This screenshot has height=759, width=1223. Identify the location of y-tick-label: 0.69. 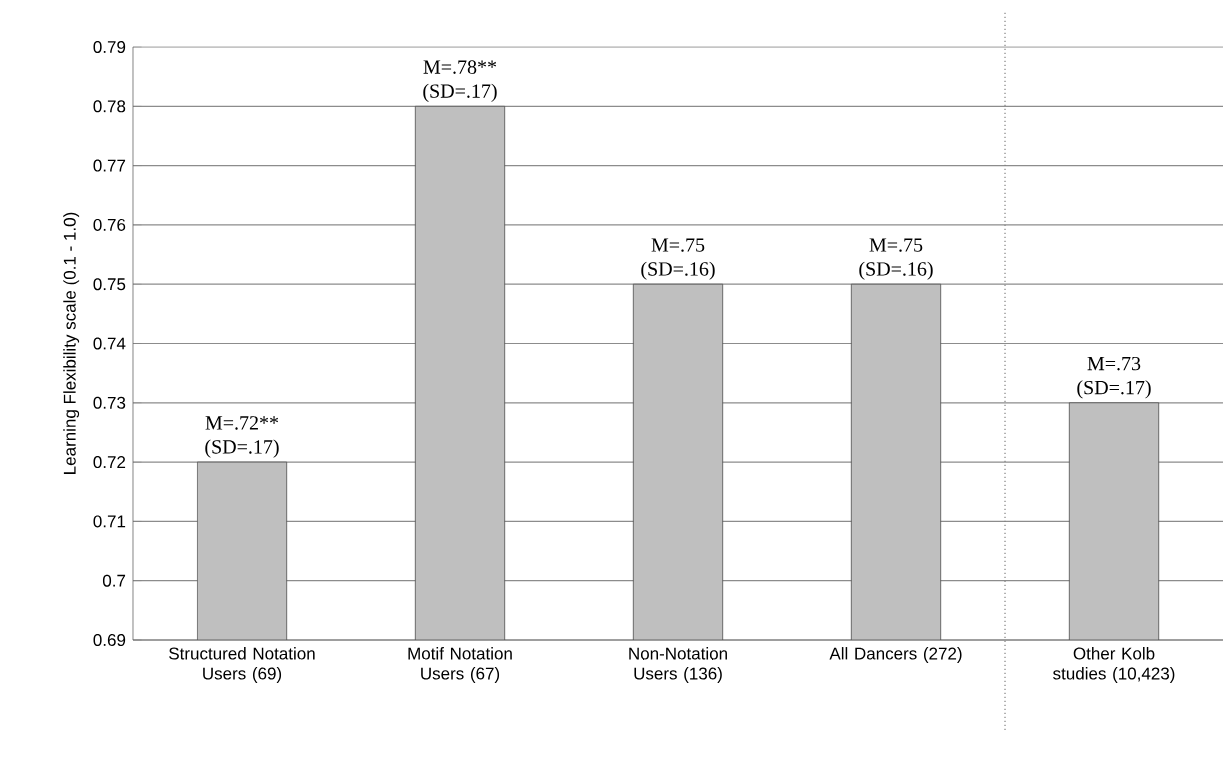
(109, 640).